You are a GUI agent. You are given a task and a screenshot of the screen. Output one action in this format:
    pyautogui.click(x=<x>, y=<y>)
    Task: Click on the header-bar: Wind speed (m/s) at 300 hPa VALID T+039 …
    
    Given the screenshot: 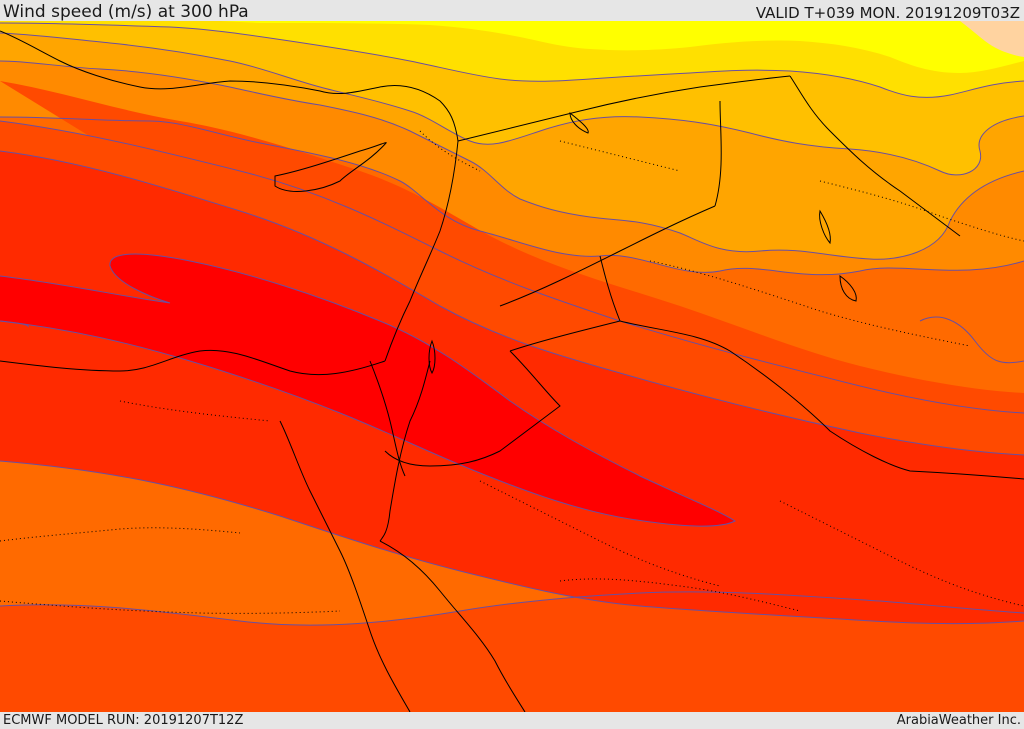 What is the action you would take?
    pyautogui.click(x=512, y=11)
    